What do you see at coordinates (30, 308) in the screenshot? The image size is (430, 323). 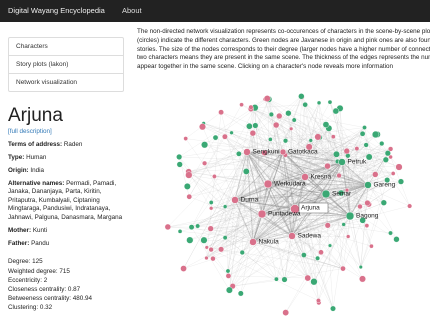 I see `stat: Clustering: 0.32` at bounding box center [30, 308].